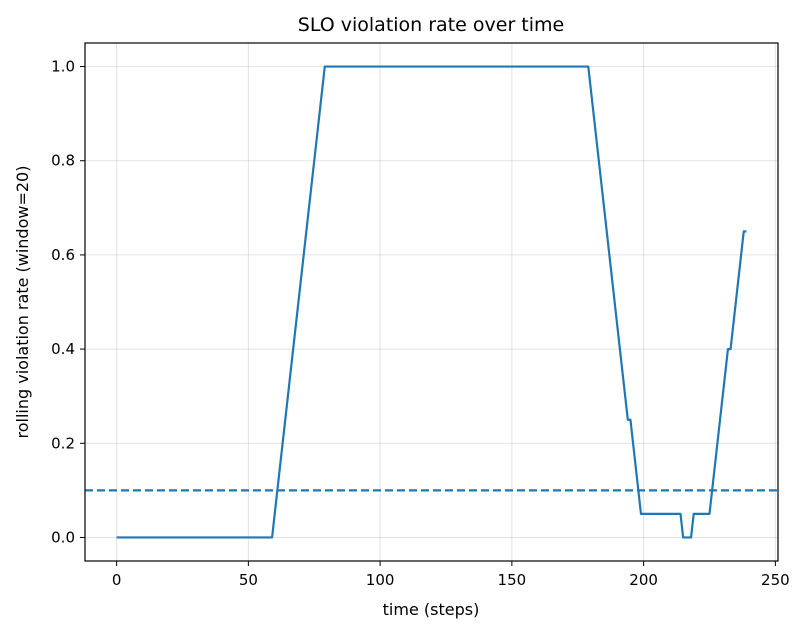 The height and width of the screenshot is (634, 809). What do you see at coordinates (63, 349) in the screenshot?
I see `y-tick-label: 0.4` at bounding box center [63, 349].